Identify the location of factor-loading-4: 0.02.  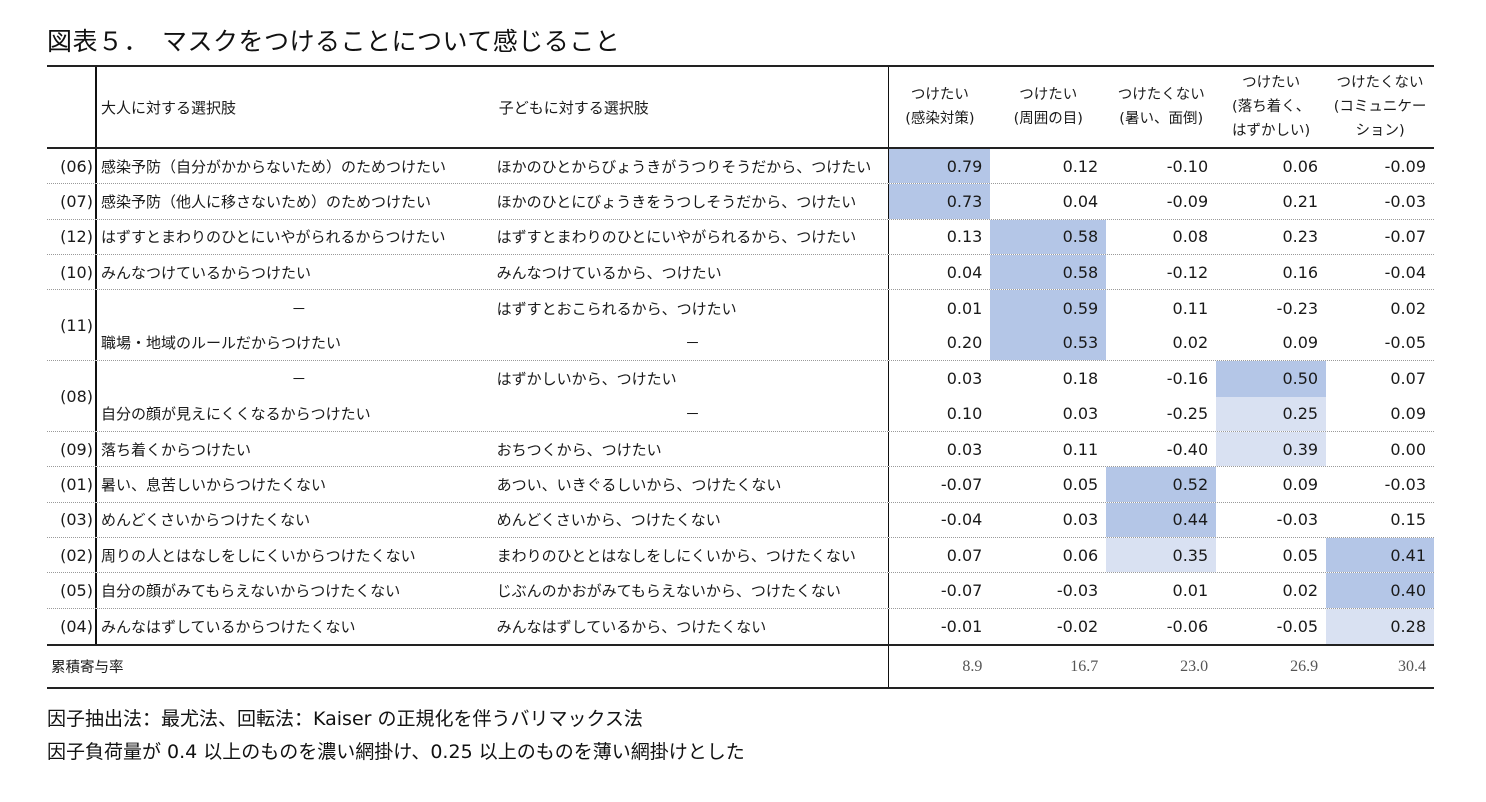
(1300, 590).